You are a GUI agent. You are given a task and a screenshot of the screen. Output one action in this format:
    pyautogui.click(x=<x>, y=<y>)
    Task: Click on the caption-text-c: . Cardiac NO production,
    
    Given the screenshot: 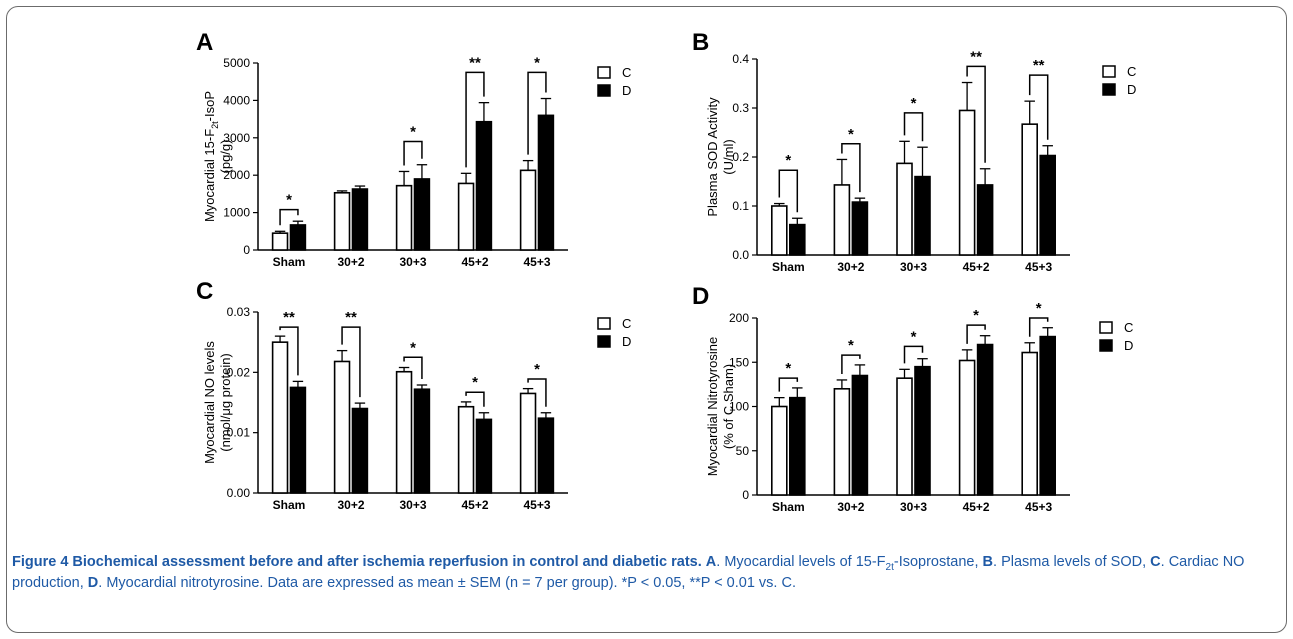 What is the action you would take?
    pyautogui.click(x=628, y=572)
    